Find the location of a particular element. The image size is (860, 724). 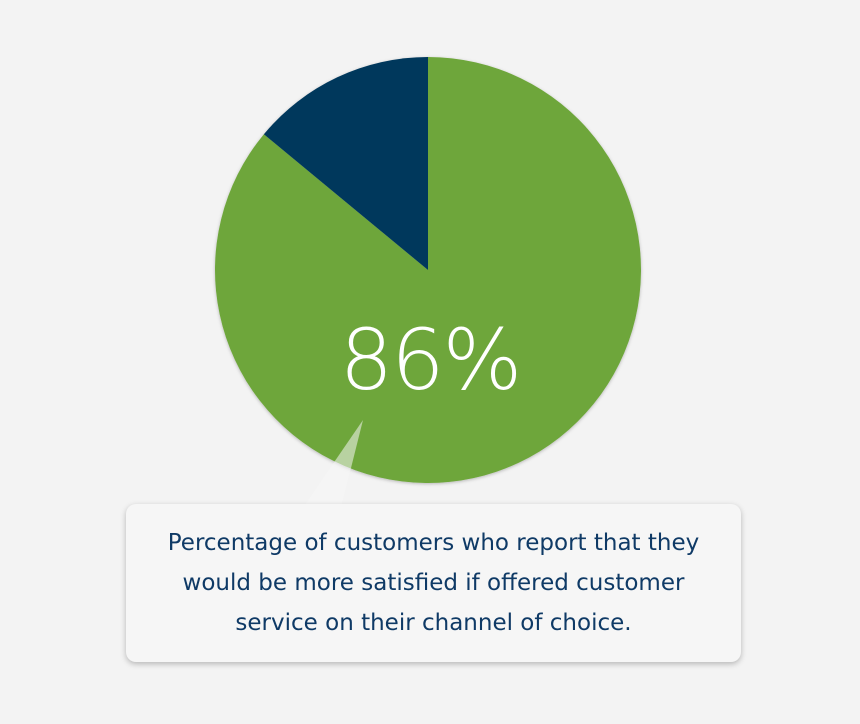

percentage-label: 86% is located at coordinates (431, 360).